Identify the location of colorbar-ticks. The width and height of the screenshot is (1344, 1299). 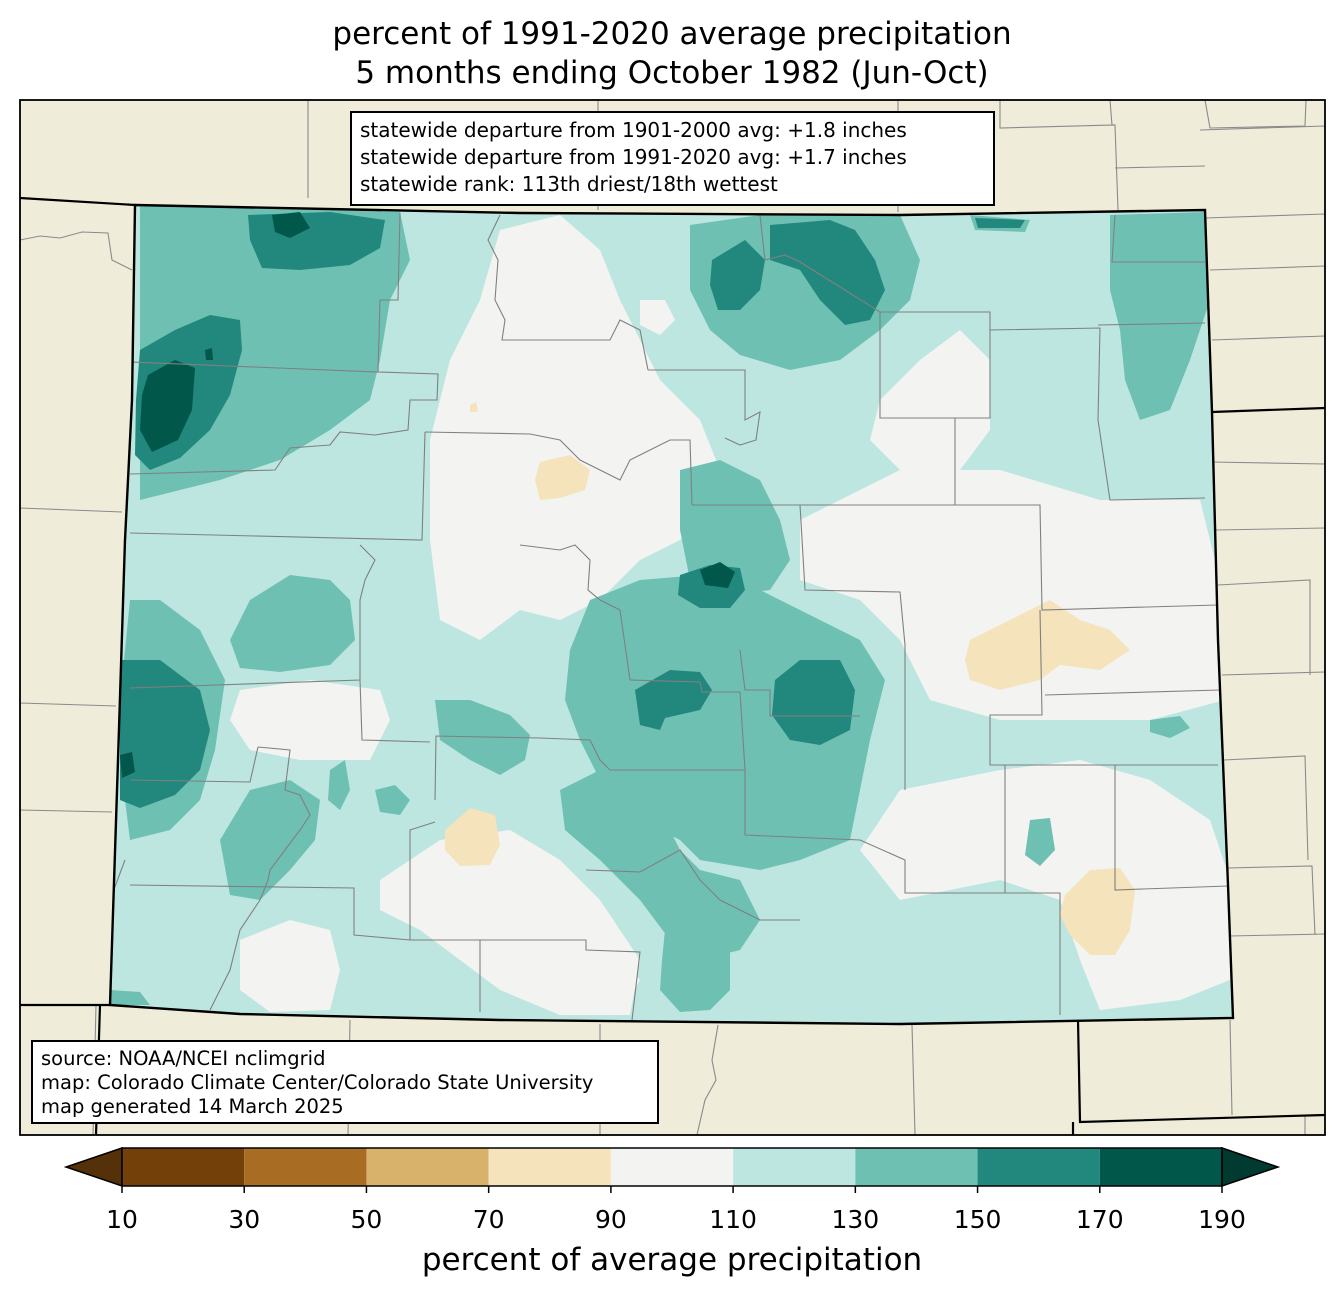
(672, 1189).